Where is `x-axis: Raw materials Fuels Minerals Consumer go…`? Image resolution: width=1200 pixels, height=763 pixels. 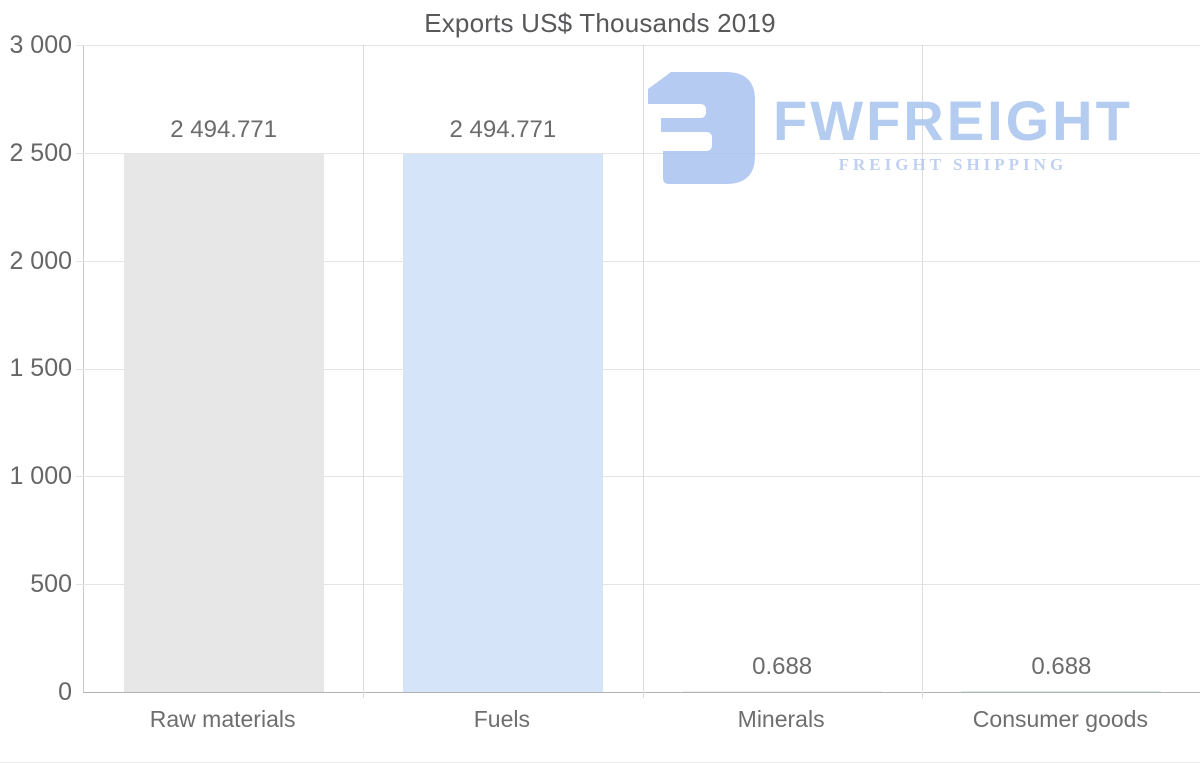
x-axis: Raw materials Fuels Minerals Consumer go… is located at coordinates (641, 719).